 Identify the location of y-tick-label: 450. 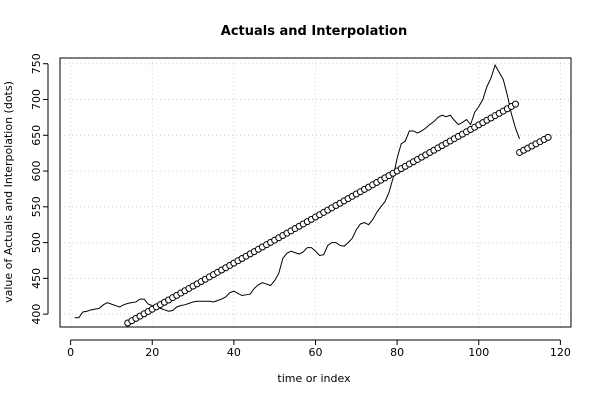
(36, 278).